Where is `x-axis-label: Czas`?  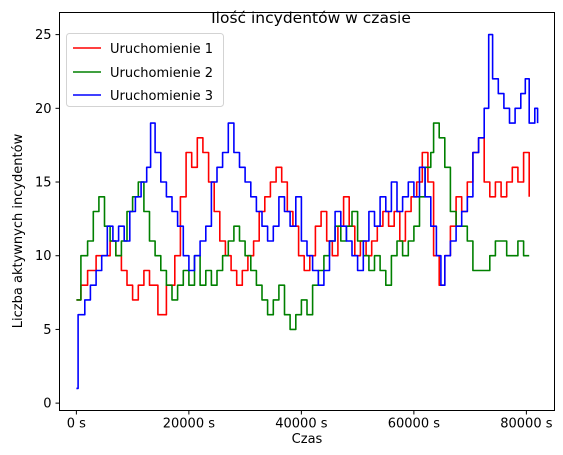
x-axis-label: Czas is located at coordinates (307, 439).